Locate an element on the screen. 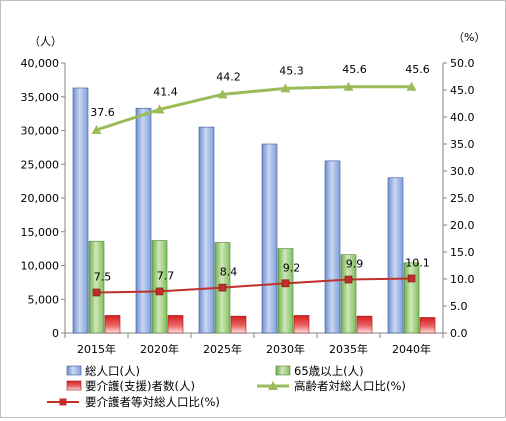 Image resolution: width=506 pixels, height=421 pixels. legend-label: 要介護者等対総人口比(%) is located at coordinates (152, 402).